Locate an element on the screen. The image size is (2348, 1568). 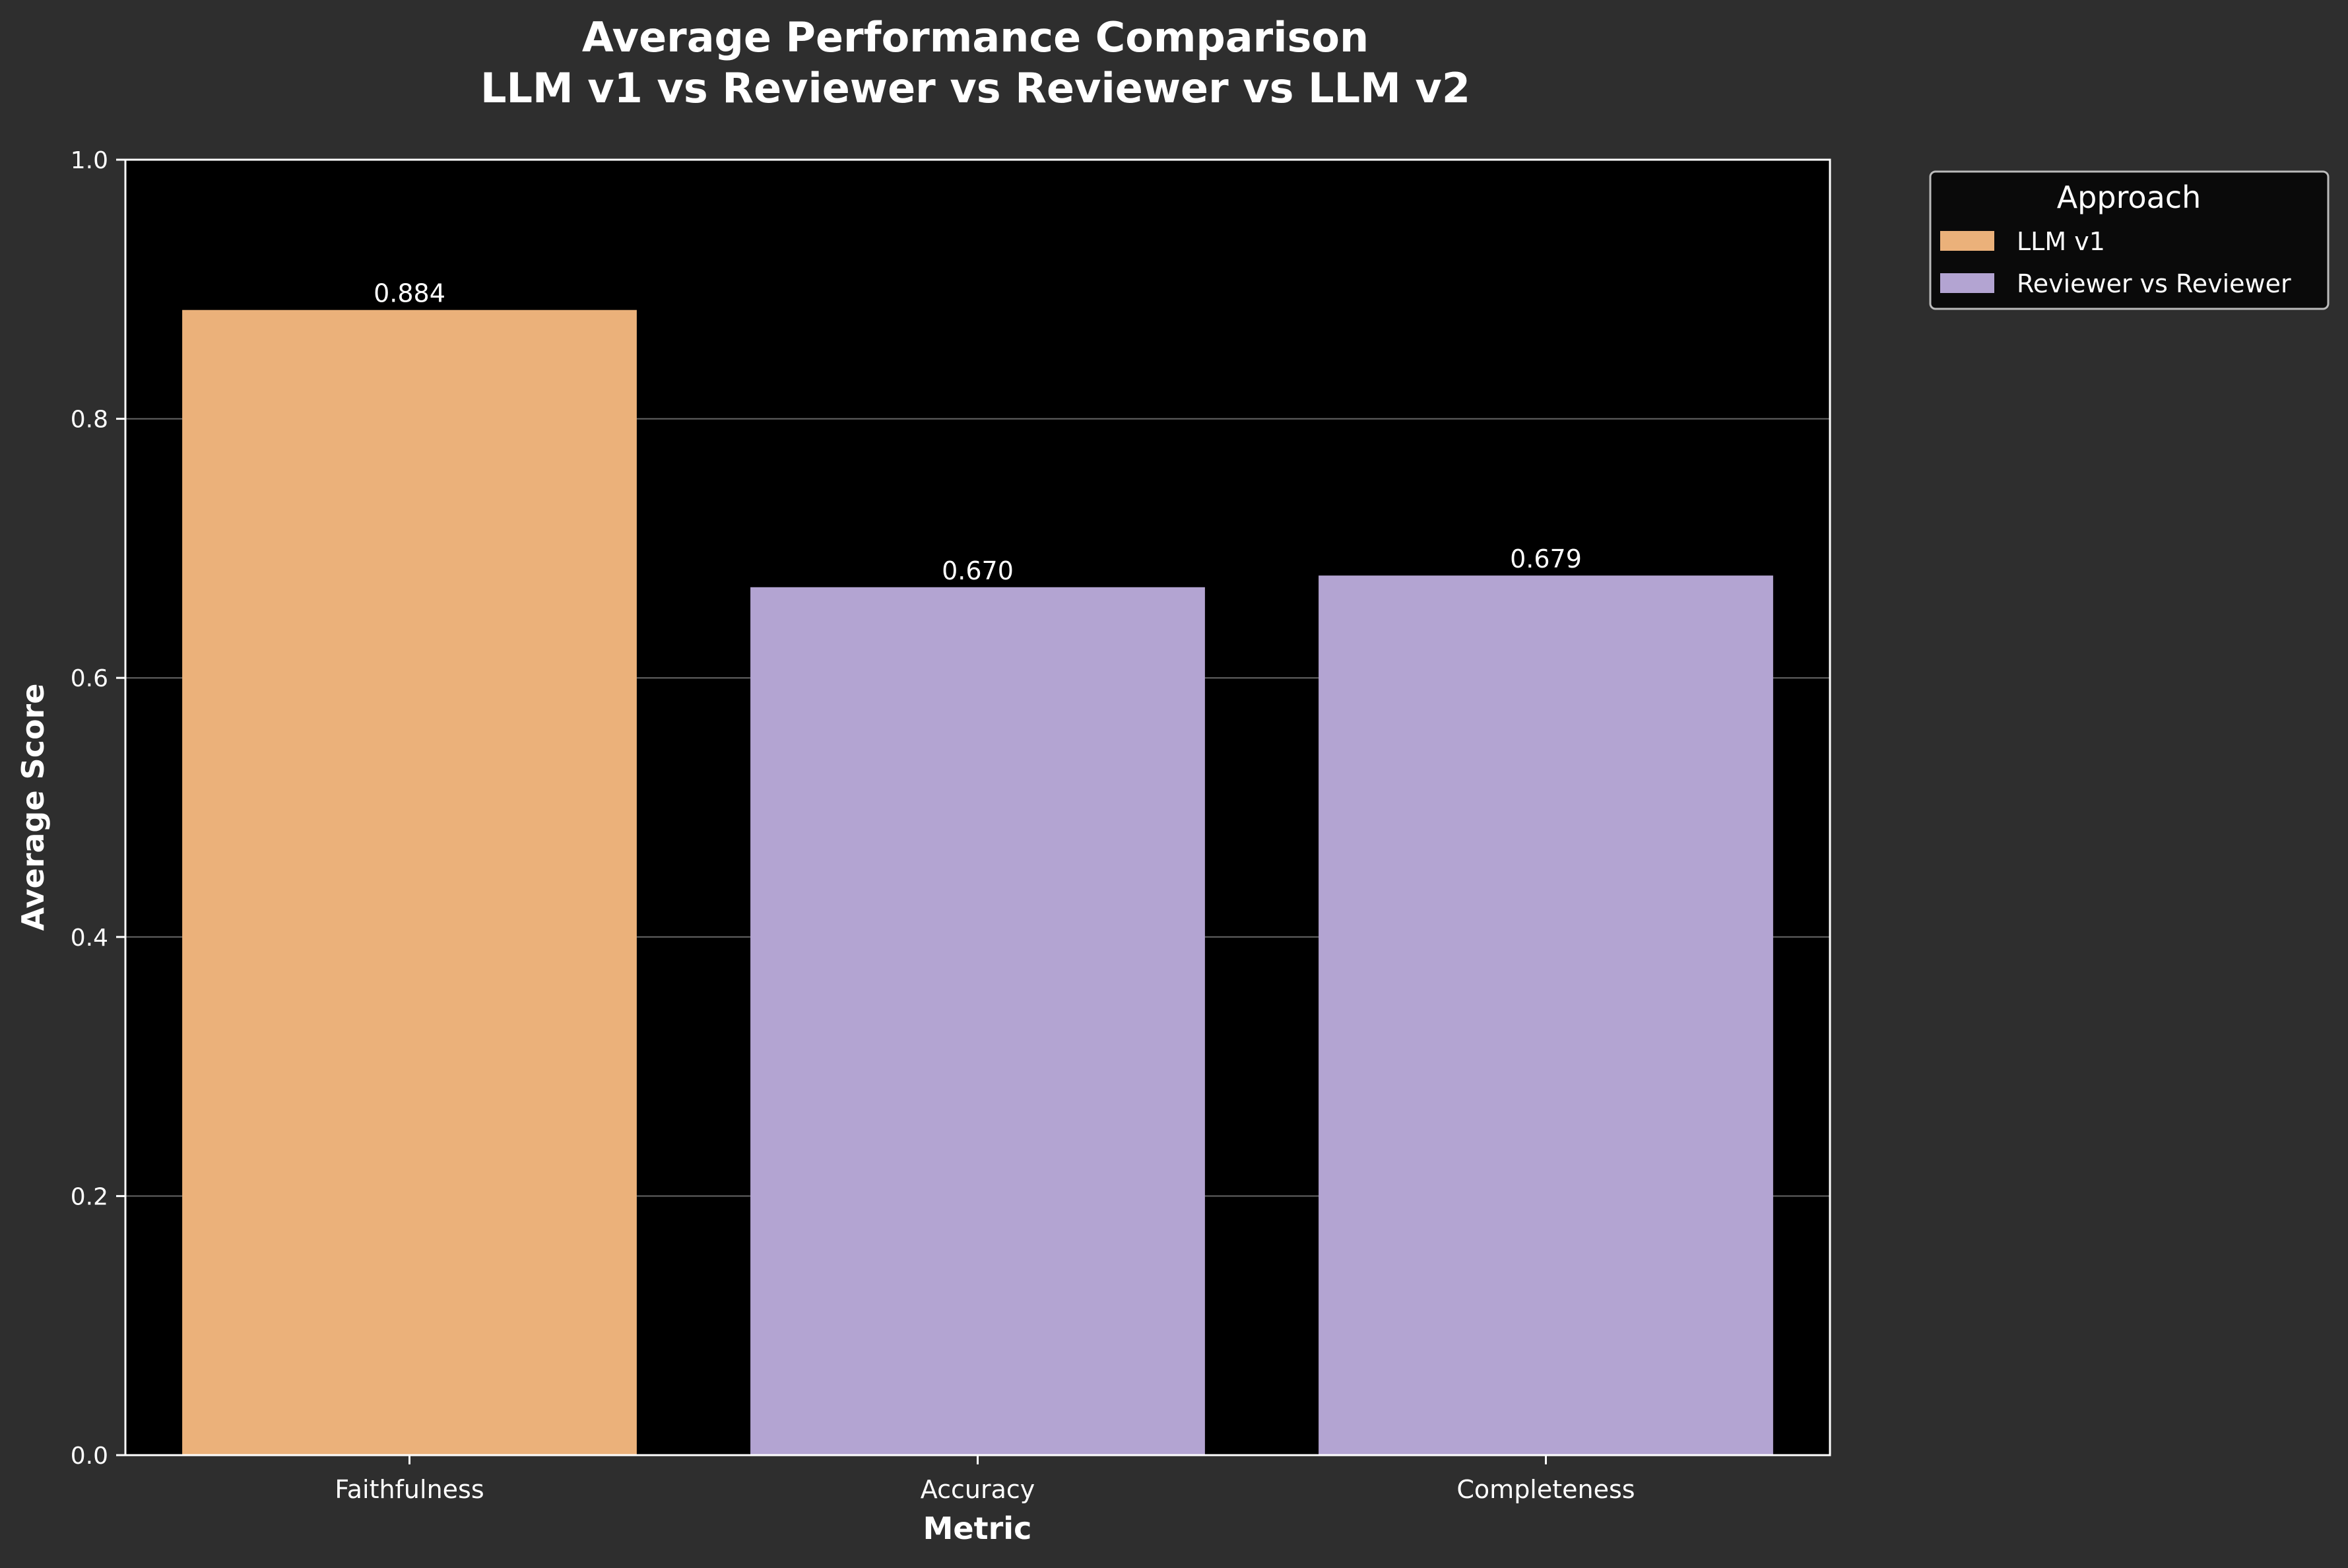
bar-value-label: 0.670 is located at coordinates (978, 570).